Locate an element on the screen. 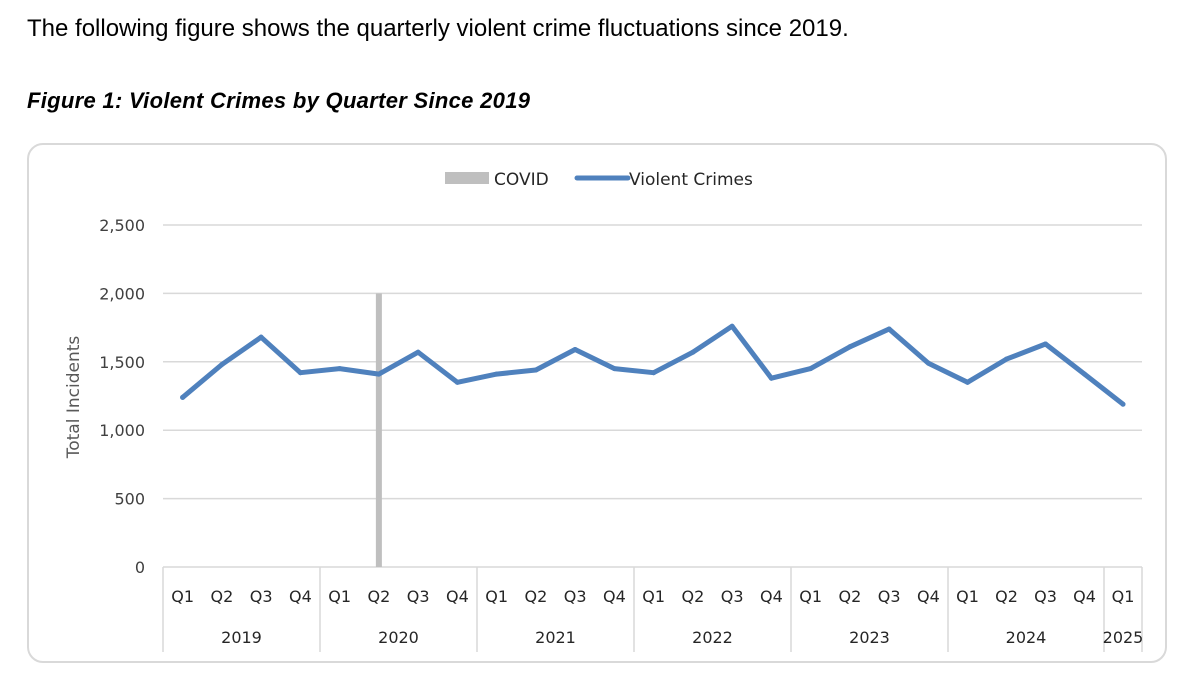 Image resolution: width=1179 pixels, height=673 pixels. y-tick-label: 2,500 is located at coordinates (122, 225).